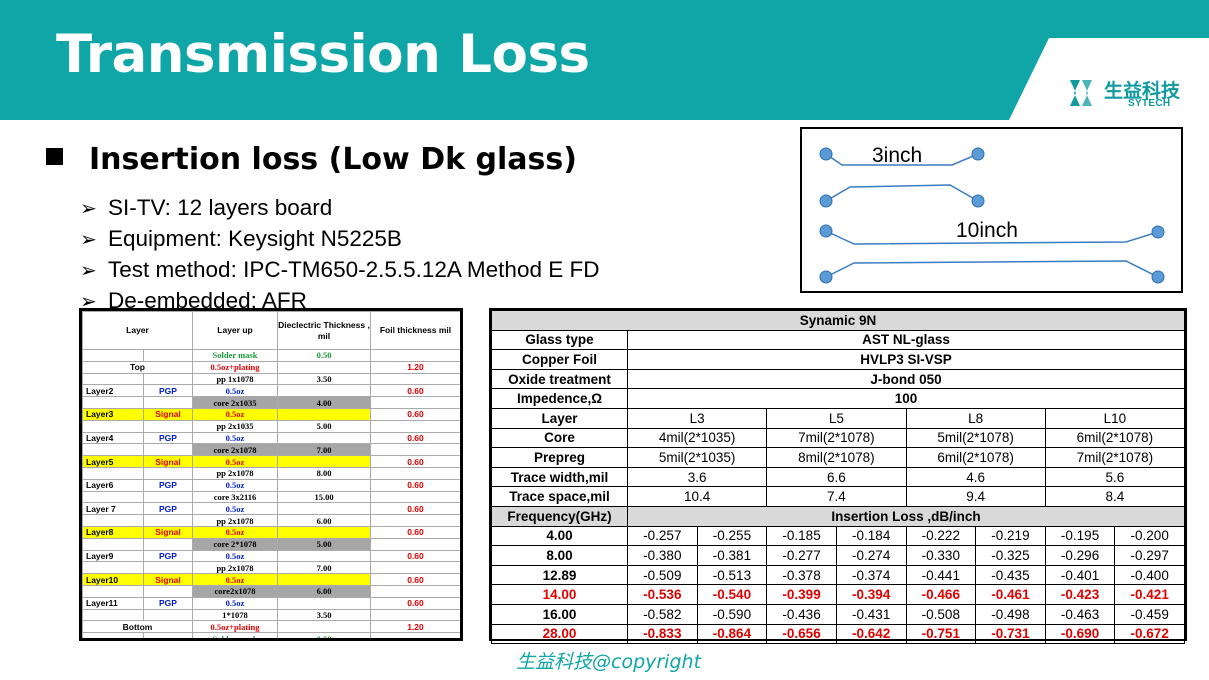  I want to click on frequency-cell: 8.00, so click(559, 555).